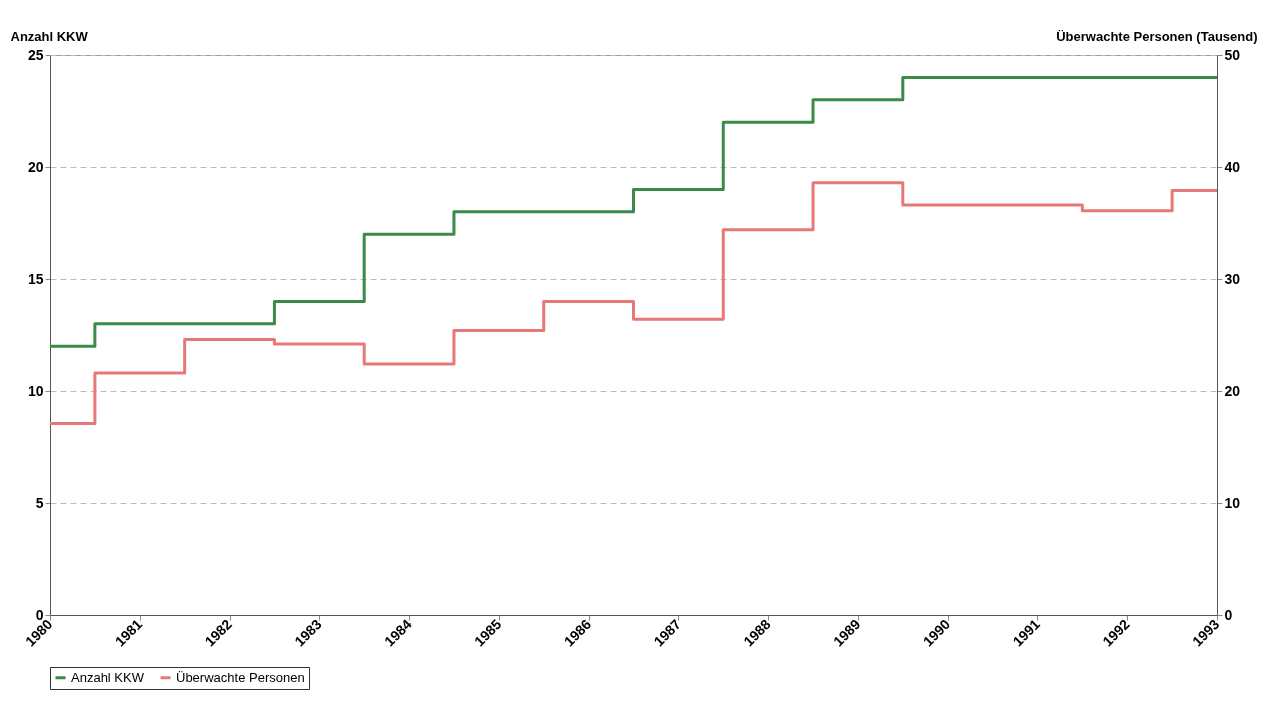  What do you see at coordinates (1157, 36) in the screenshot?
I see `y2-axis-title: Überwachte Personen (Tausend)` at bounding box center [1157, 36].